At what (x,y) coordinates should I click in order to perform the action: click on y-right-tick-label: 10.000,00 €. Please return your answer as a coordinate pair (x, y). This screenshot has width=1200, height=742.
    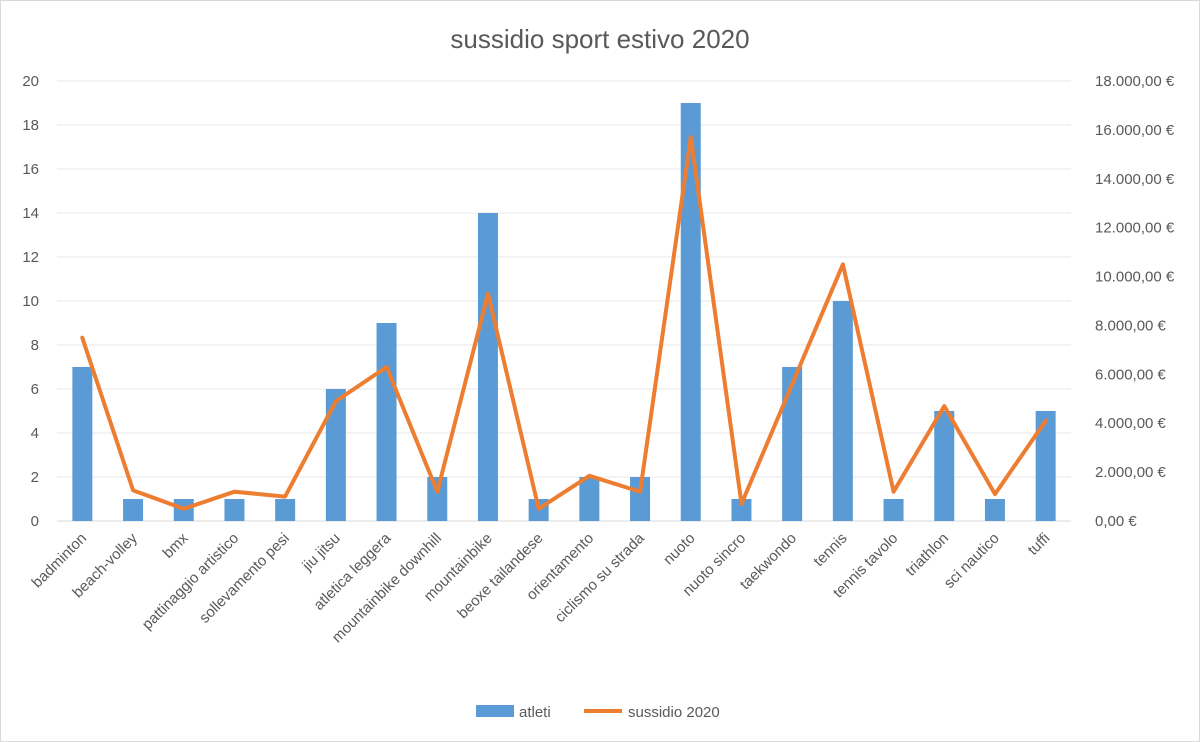
    Looking at the image, I should click on (1135, 277).